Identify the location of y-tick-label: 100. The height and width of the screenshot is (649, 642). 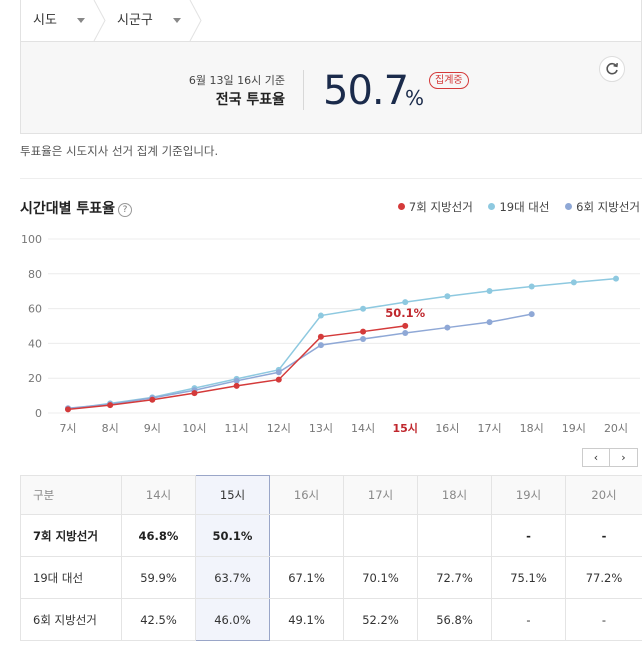
(31, 239).